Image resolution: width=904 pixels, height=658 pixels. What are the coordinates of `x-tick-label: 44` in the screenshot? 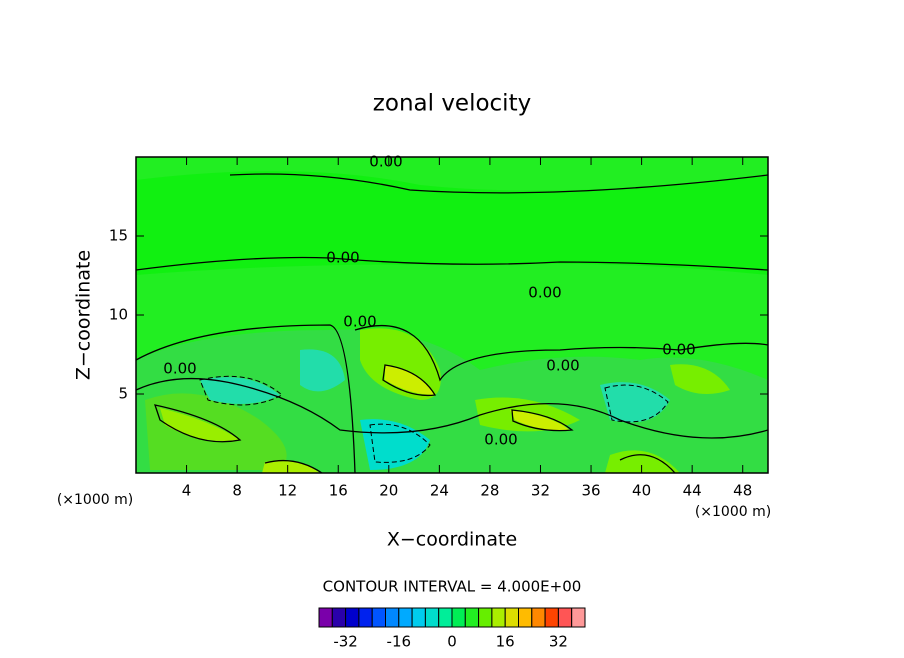 It's located at (692, 491).